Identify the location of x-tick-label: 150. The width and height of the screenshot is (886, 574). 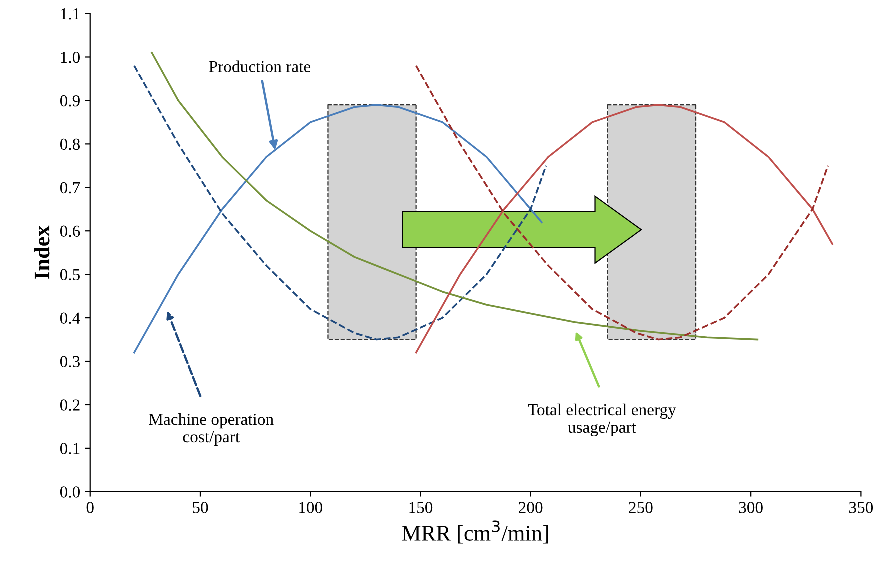
(421, 508).